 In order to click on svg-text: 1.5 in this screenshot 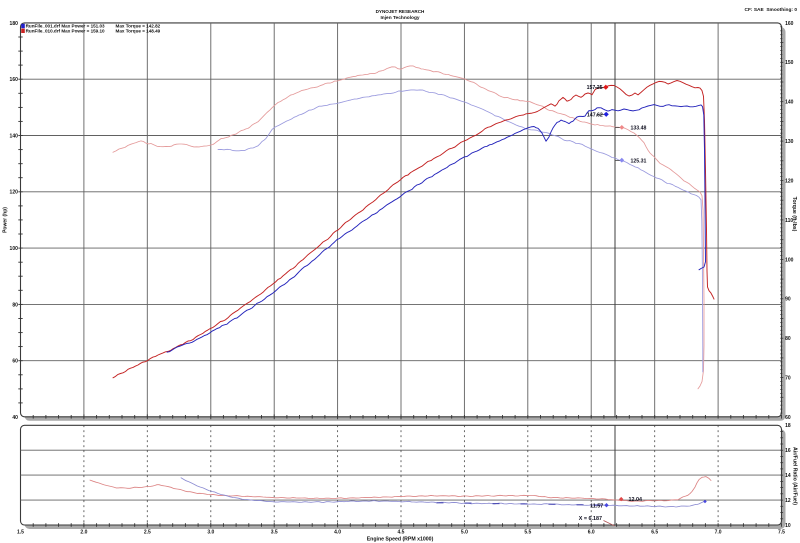, I will do `click(20, 533)`.